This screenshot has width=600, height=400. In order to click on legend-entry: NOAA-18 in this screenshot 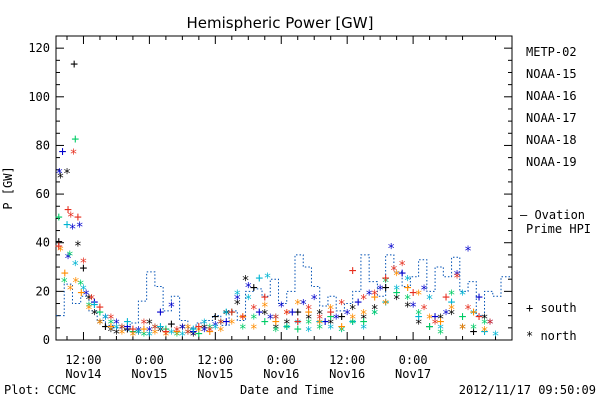, I will do `click(551, 140)`.